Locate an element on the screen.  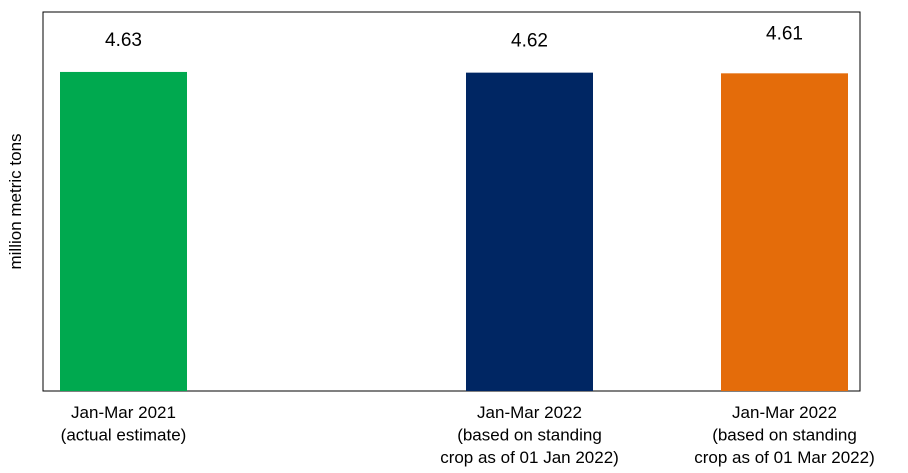
value-label: 4.61 is located at coordinates (784, 33).